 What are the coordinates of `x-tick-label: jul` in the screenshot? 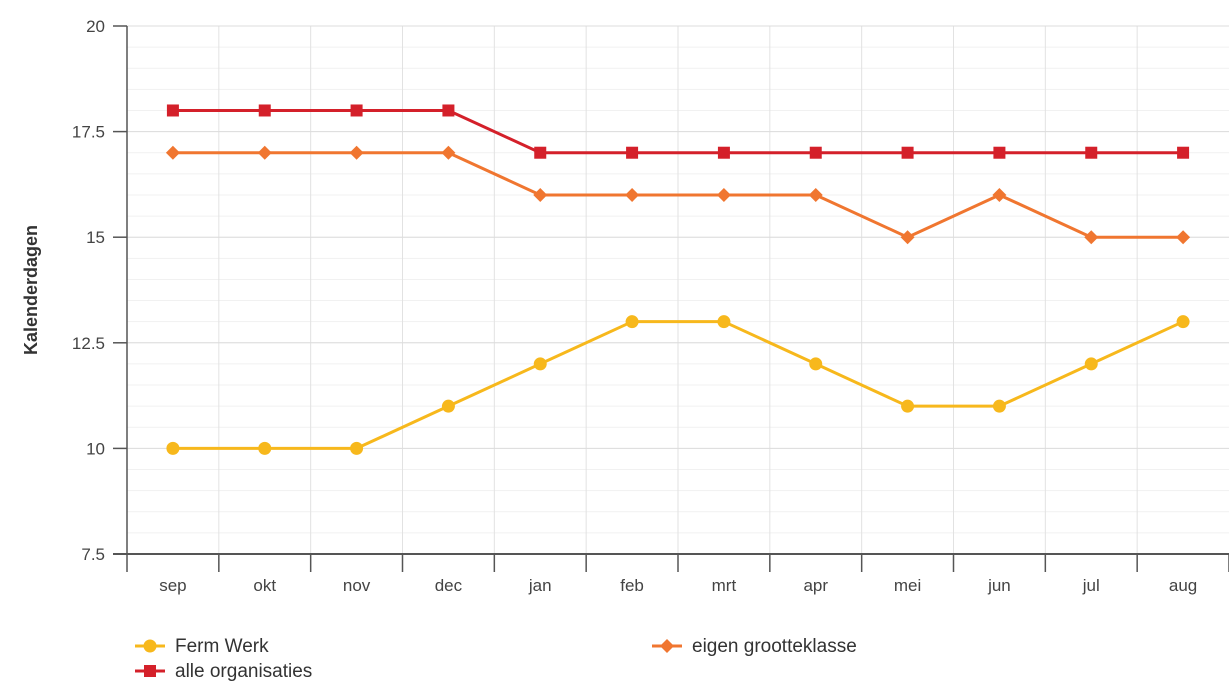 It's located at (1091, 585).